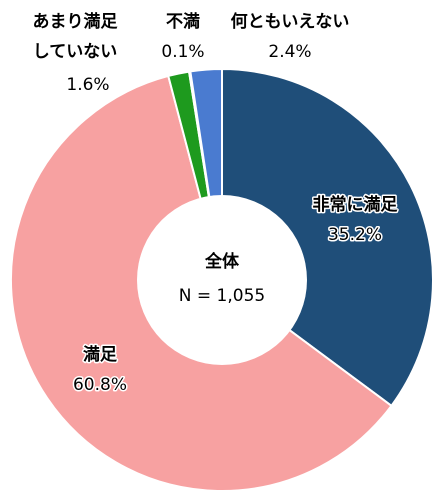 The height and width of the screenshot is (495, 435). Describe the element at coordinates (222, 296) in the screenshot. I see `center-count: N = 1,055` at that location.